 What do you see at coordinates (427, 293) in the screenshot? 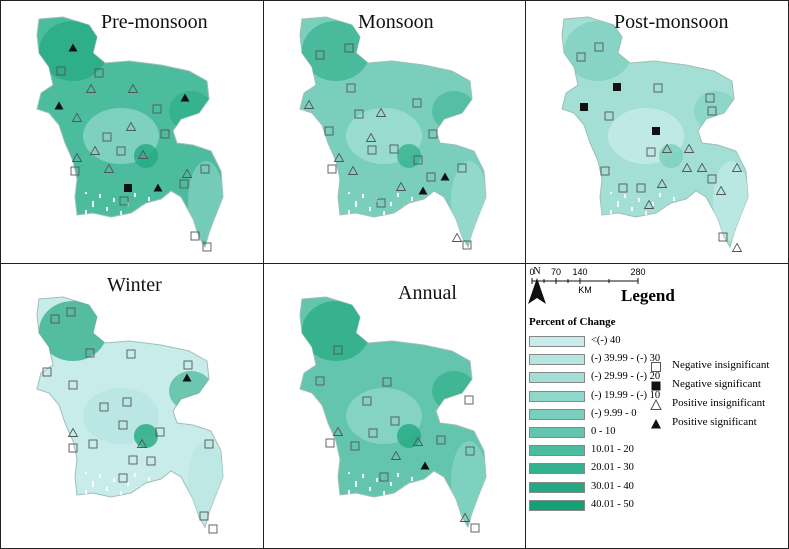
I see `panel-title-annual: Annual` at bounding box center [427, 293].